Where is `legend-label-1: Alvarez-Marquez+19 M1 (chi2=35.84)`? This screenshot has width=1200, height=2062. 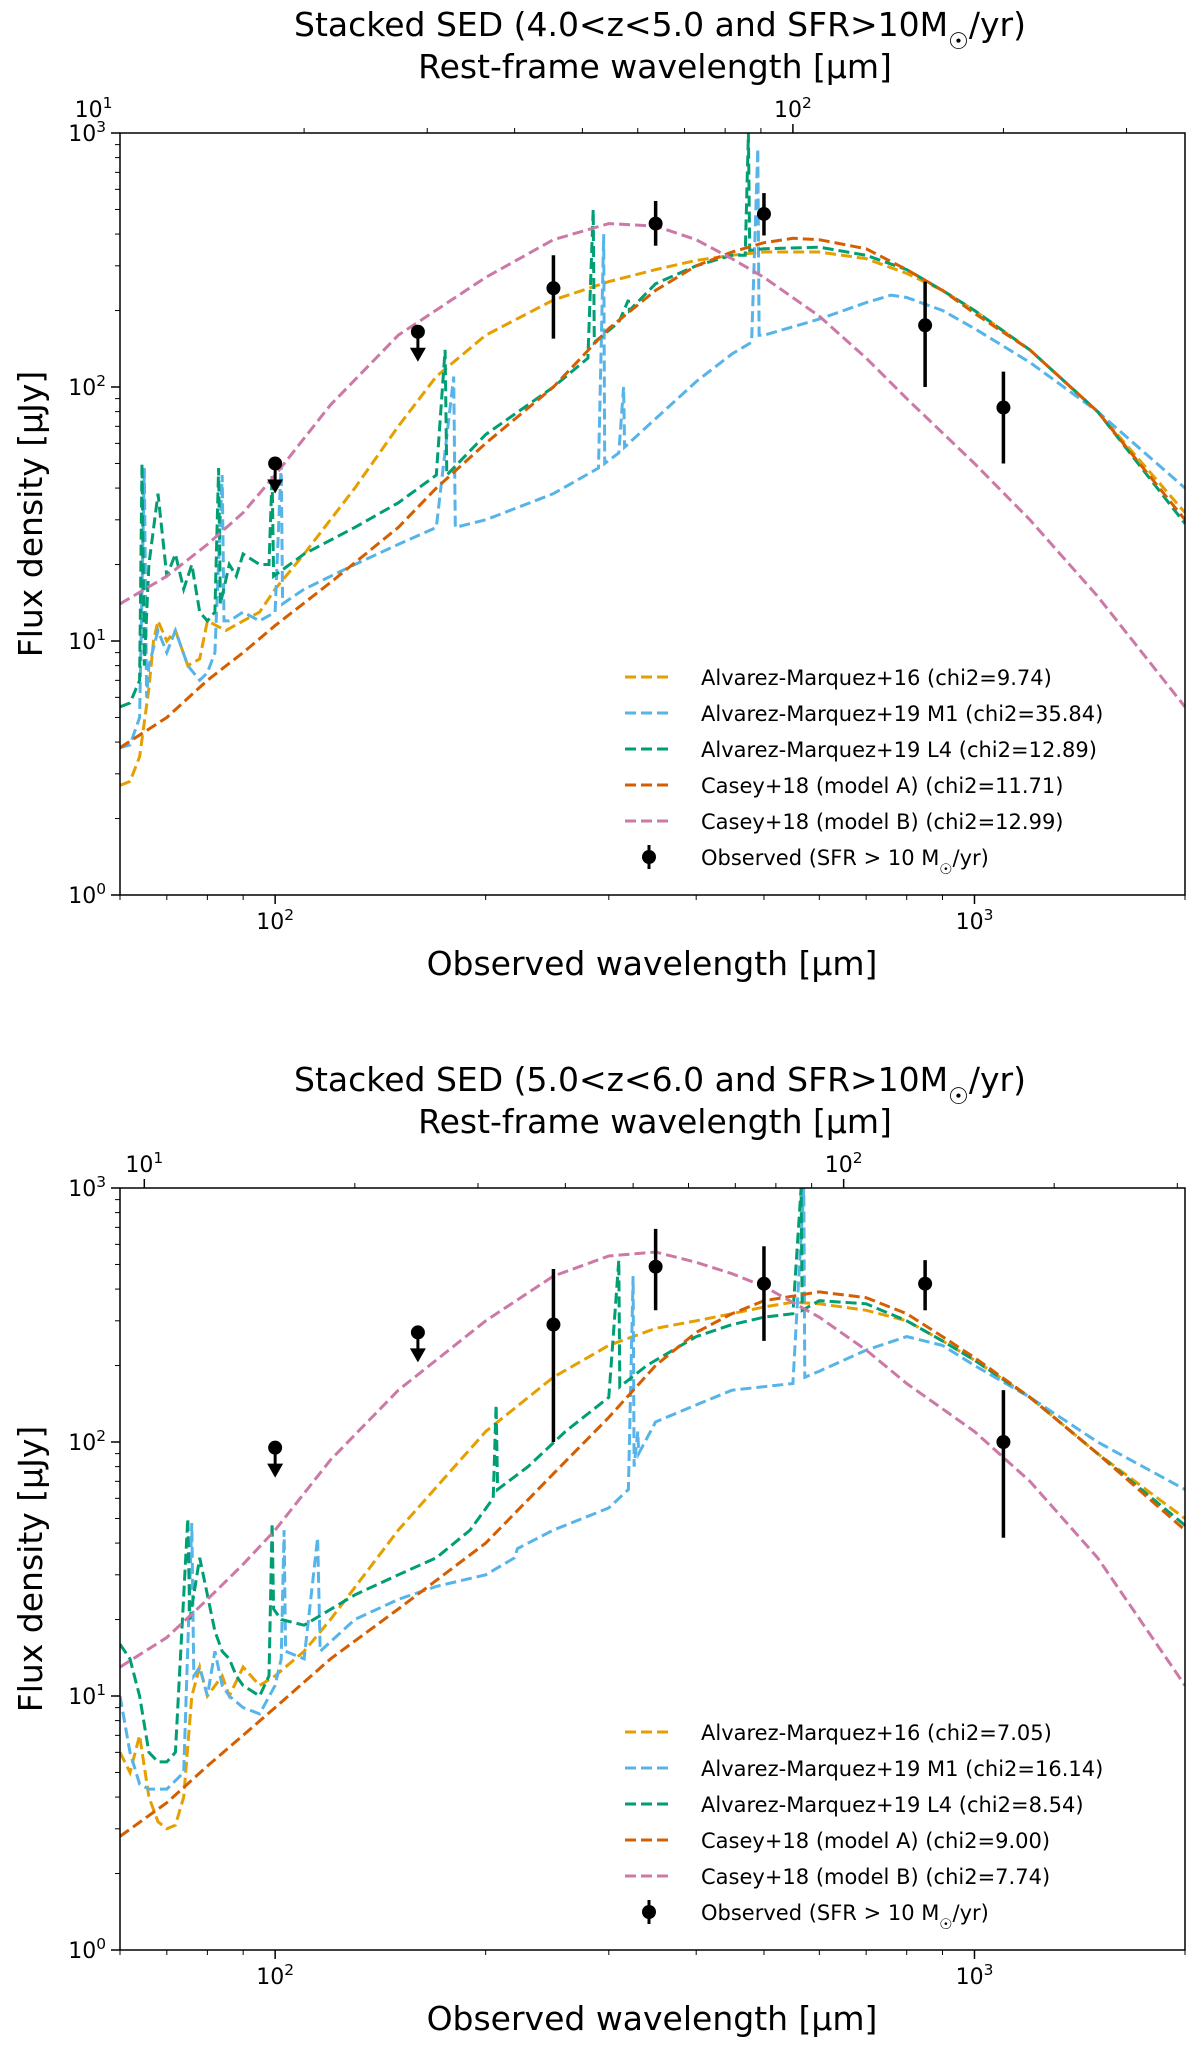 legend-label-1: Alvarez-Marquez+19 M1 (chi2=35.84) is located at coordinates (902, 714).